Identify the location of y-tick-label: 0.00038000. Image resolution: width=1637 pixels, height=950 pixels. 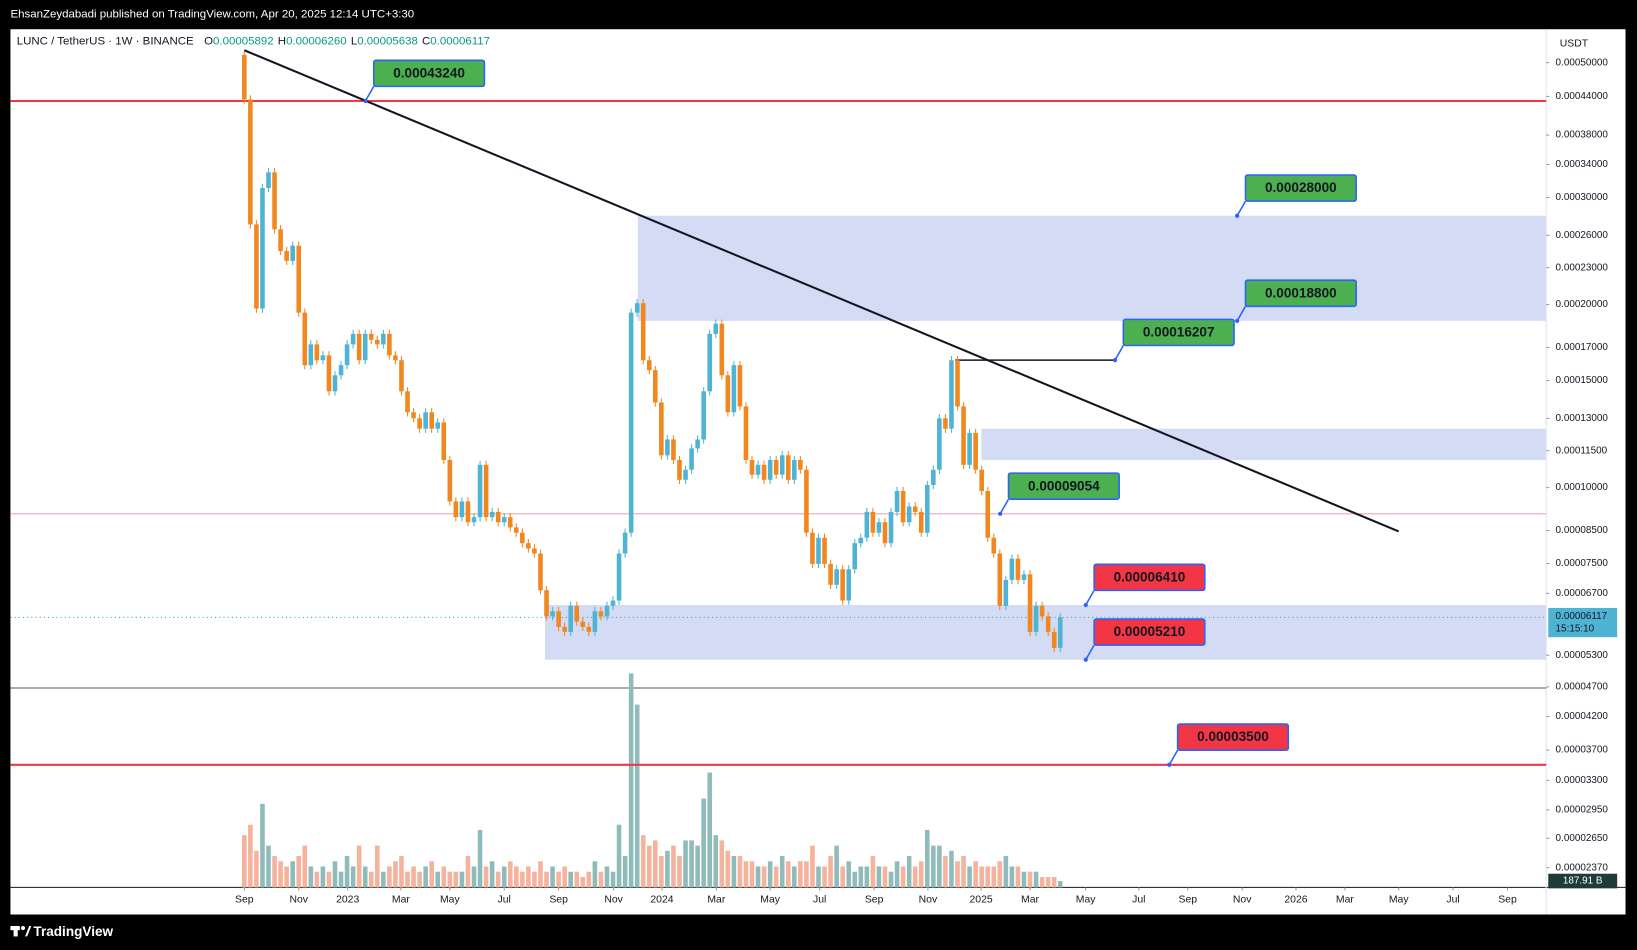
(1582, 135).